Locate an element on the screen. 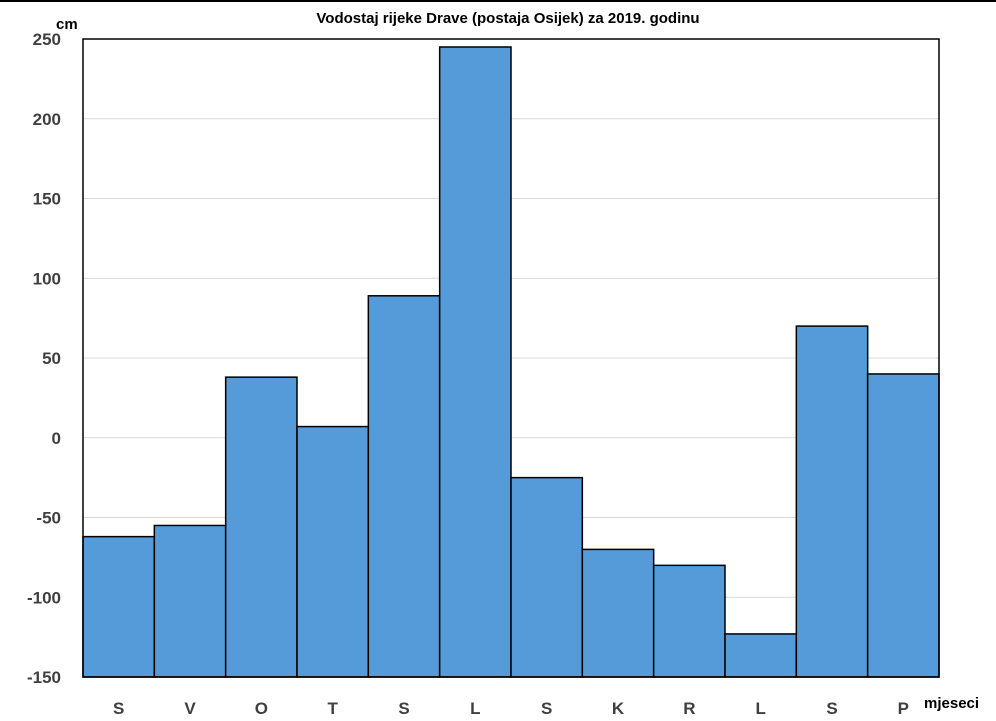 The width and height of the screenshot is (996, 721). x-axis-label: mjeseci is located at coordinates (951, 703).